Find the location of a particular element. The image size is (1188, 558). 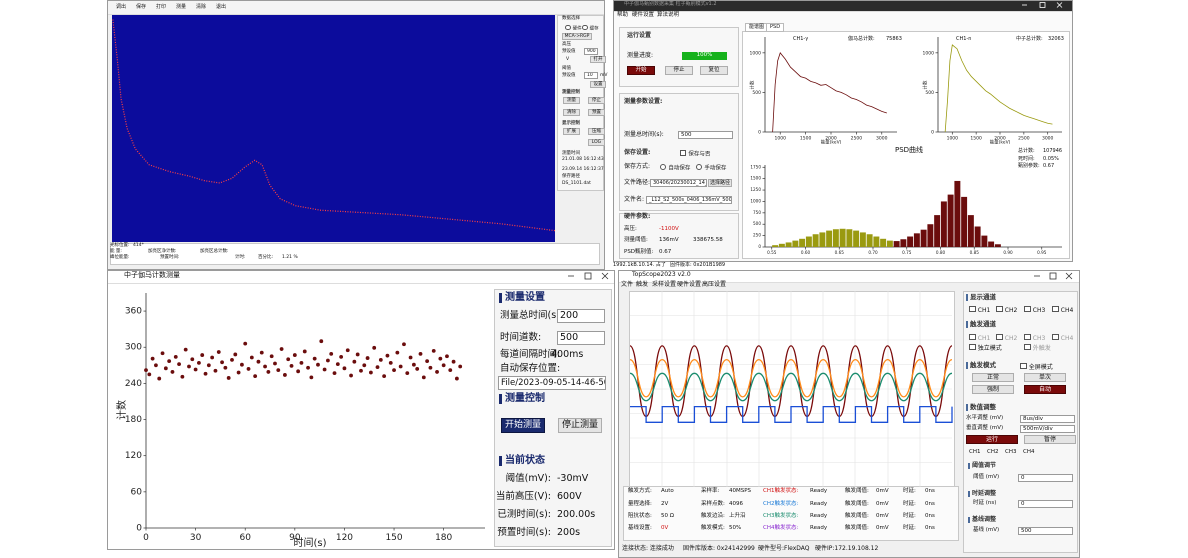

button: 设置 is located at coordinates (598, 84).